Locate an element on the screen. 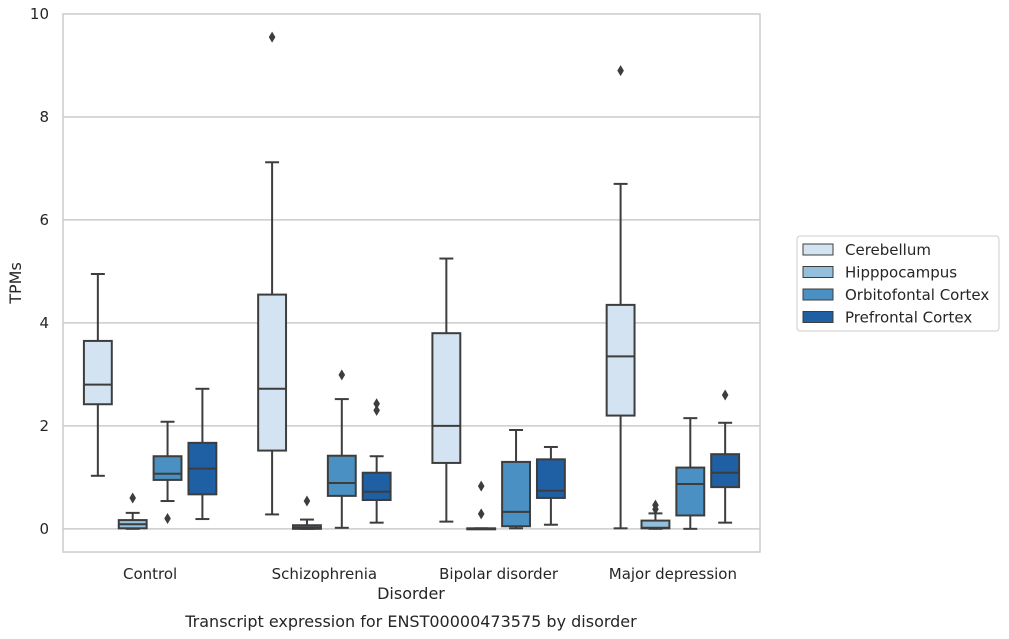  legend-label: Hipppocampus is located at coordinates (901, 273).